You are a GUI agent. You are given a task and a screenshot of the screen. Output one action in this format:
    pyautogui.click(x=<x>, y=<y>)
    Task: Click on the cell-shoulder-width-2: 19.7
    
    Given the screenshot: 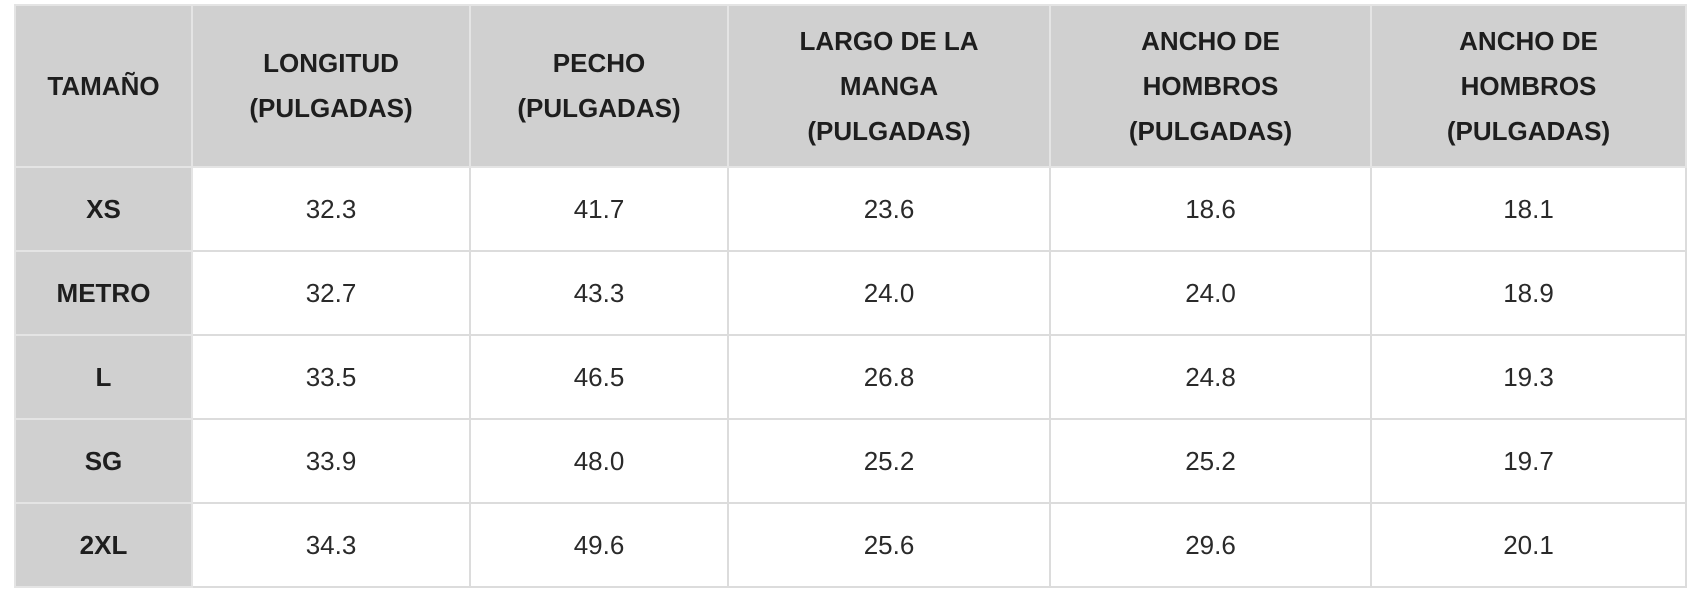 What is the action you would take?
    pyautogui.click(x=1528, y=461)
    